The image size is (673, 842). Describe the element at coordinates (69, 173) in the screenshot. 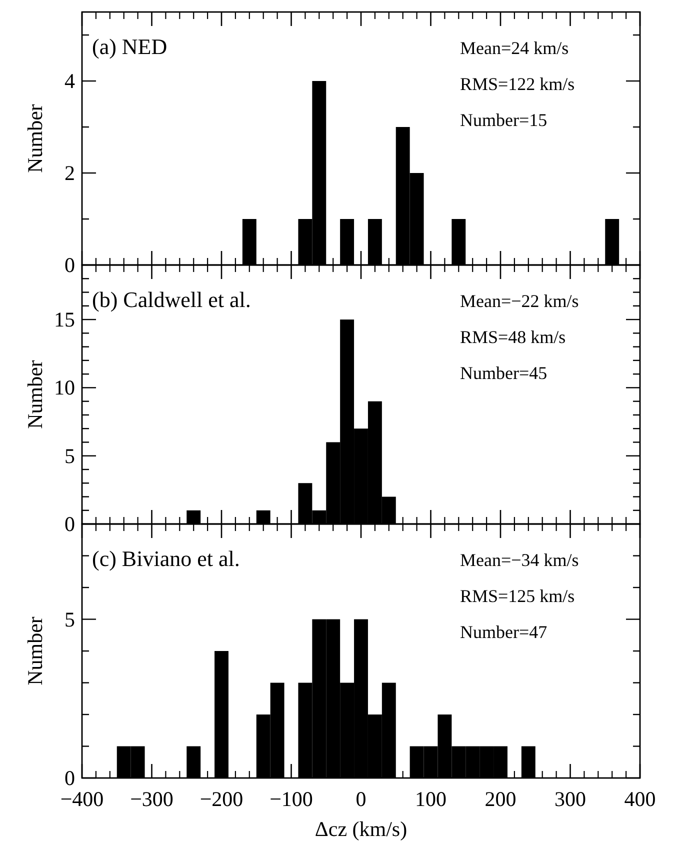

I see `y-tick-label: 2` at that location.